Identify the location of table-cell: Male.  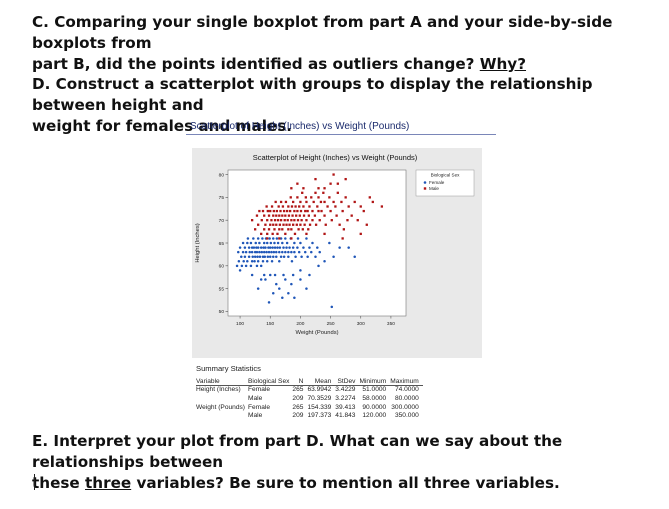
(255, 416).